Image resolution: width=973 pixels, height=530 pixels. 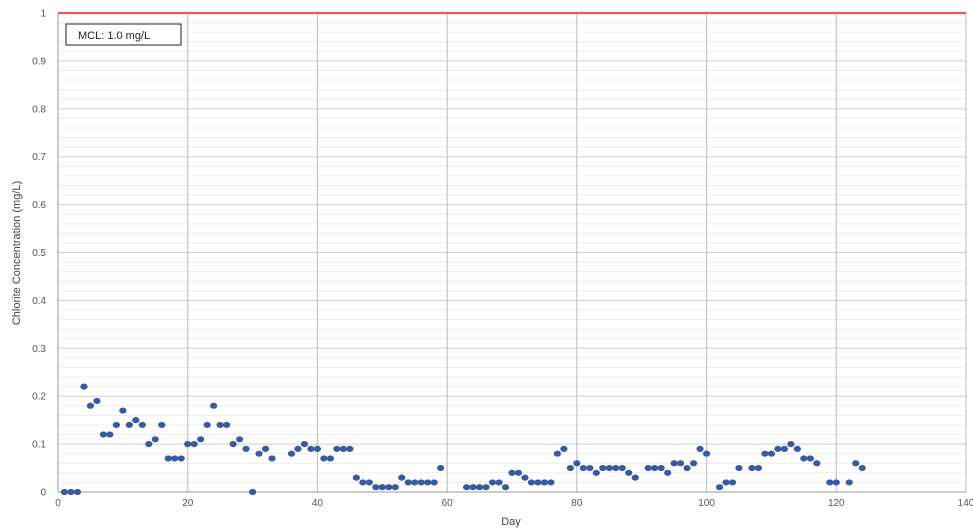 I want to click on y-tick-label: 0.7, so click(x=39, y=157).